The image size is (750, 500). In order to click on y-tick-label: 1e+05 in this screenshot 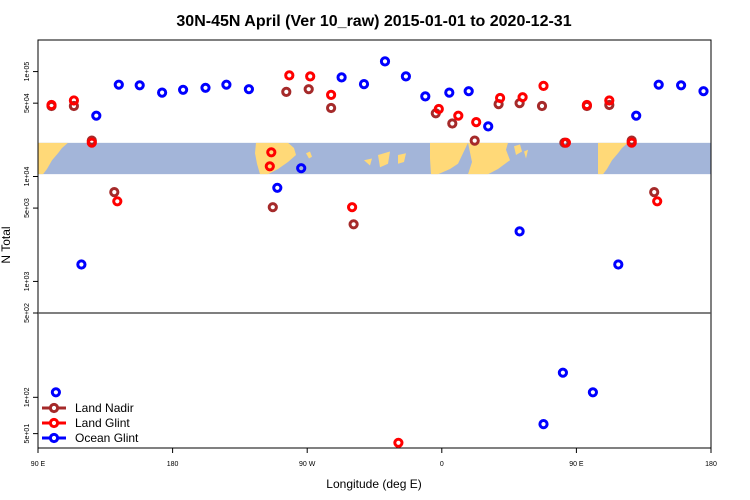, I will do `click(27, 72)`.